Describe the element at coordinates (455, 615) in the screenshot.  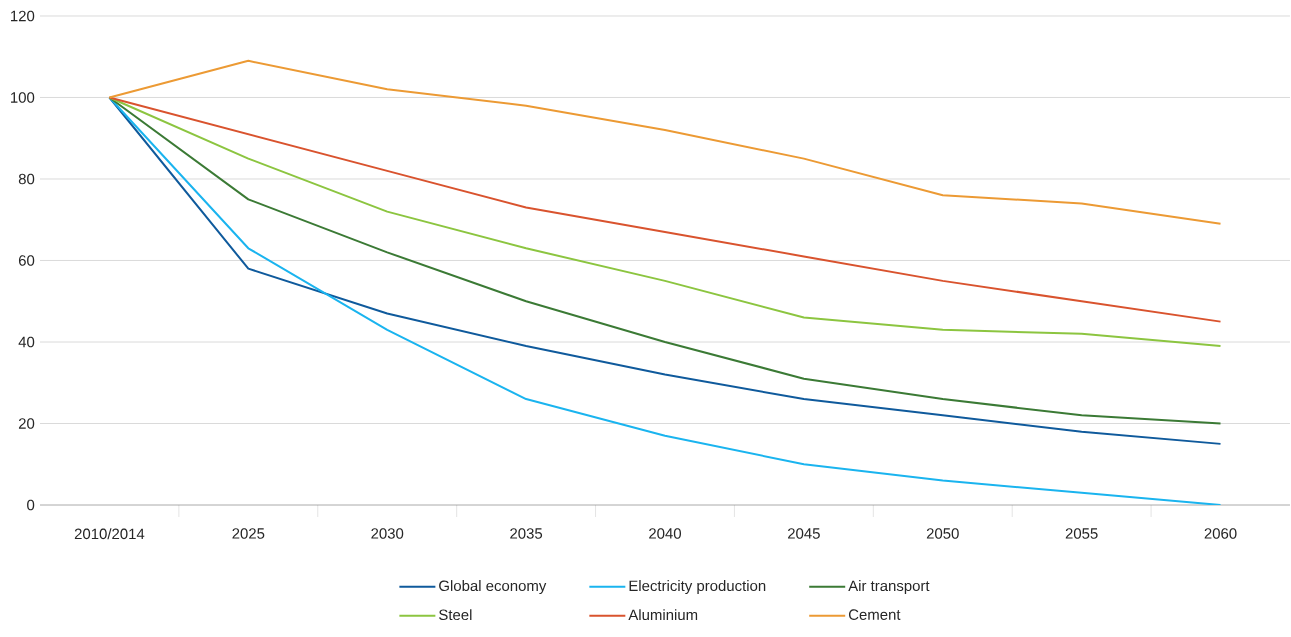
I see `legend-label: Steel` at that location.